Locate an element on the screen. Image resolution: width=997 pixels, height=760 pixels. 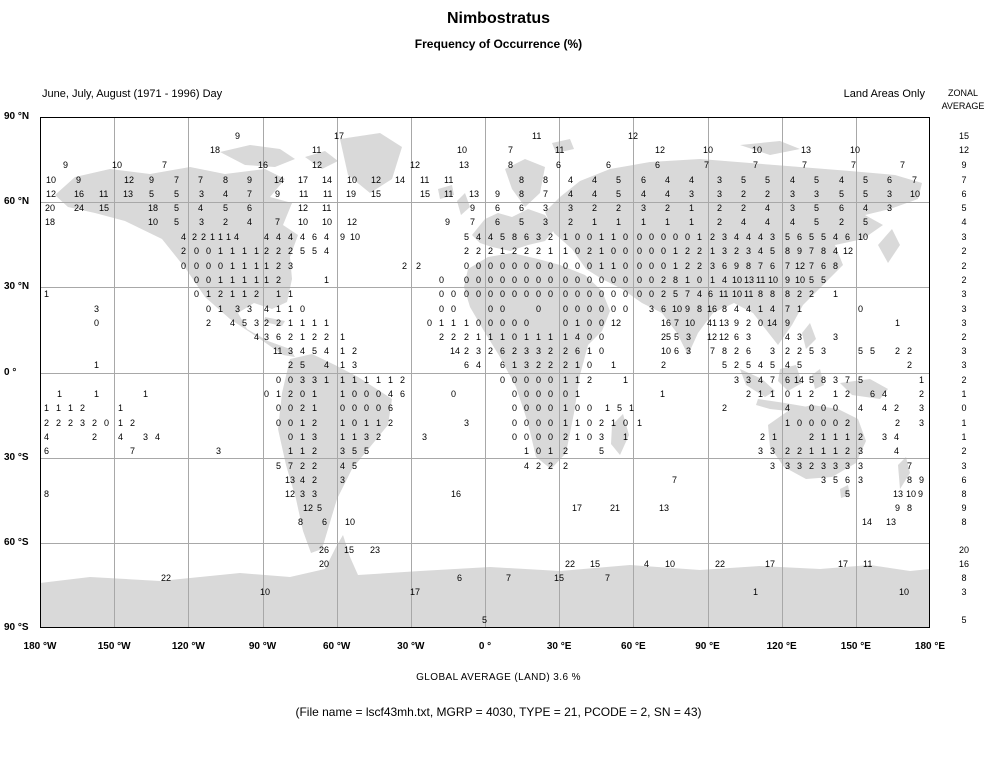
grid-value: 11 is located at coordinates (749, 294).